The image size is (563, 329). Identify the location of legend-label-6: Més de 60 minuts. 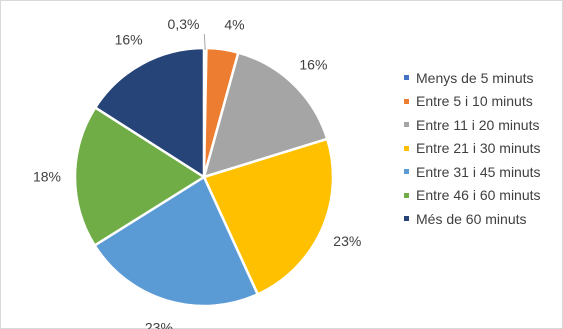
(471, 218).